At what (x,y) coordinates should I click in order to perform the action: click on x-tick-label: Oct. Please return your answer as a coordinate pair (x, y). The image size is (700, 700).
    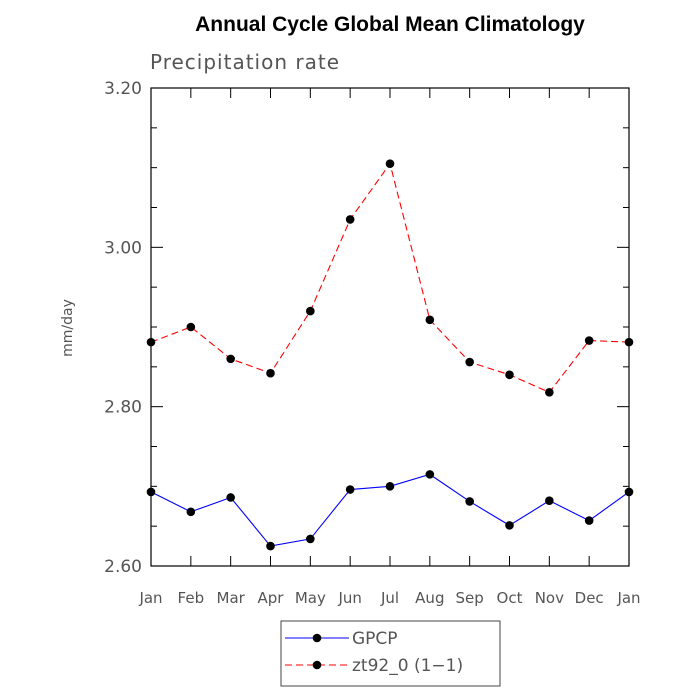
    Looking at the image, I should click on (510, 598).